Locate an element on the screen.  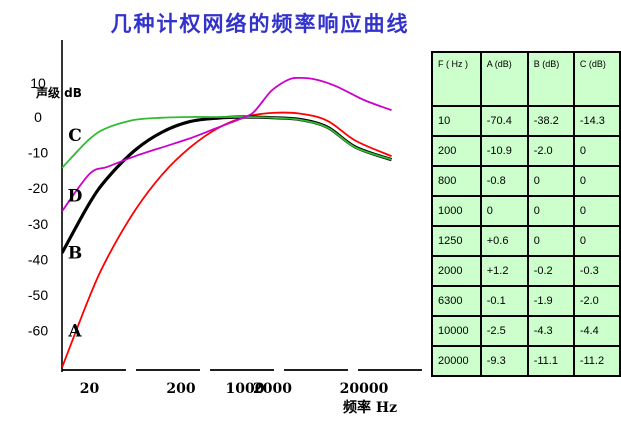
y-axis-label: 声级 dB is located at coordinates (58, 92).